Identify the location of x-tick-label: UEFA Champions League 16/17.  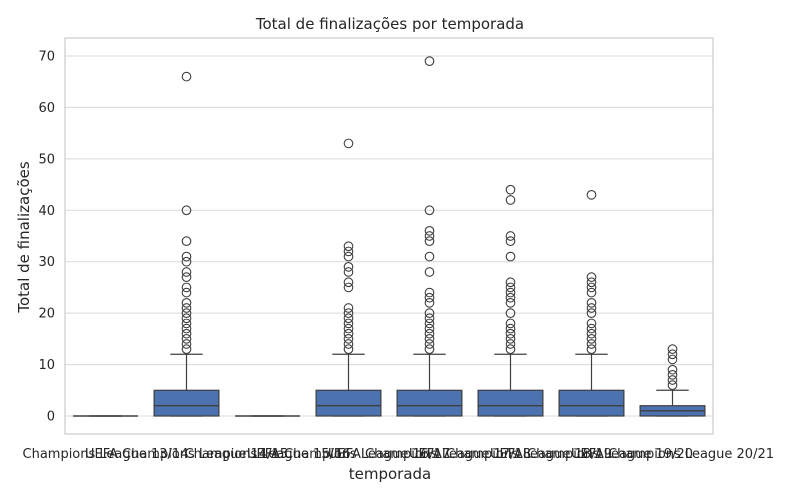
(348, 454).